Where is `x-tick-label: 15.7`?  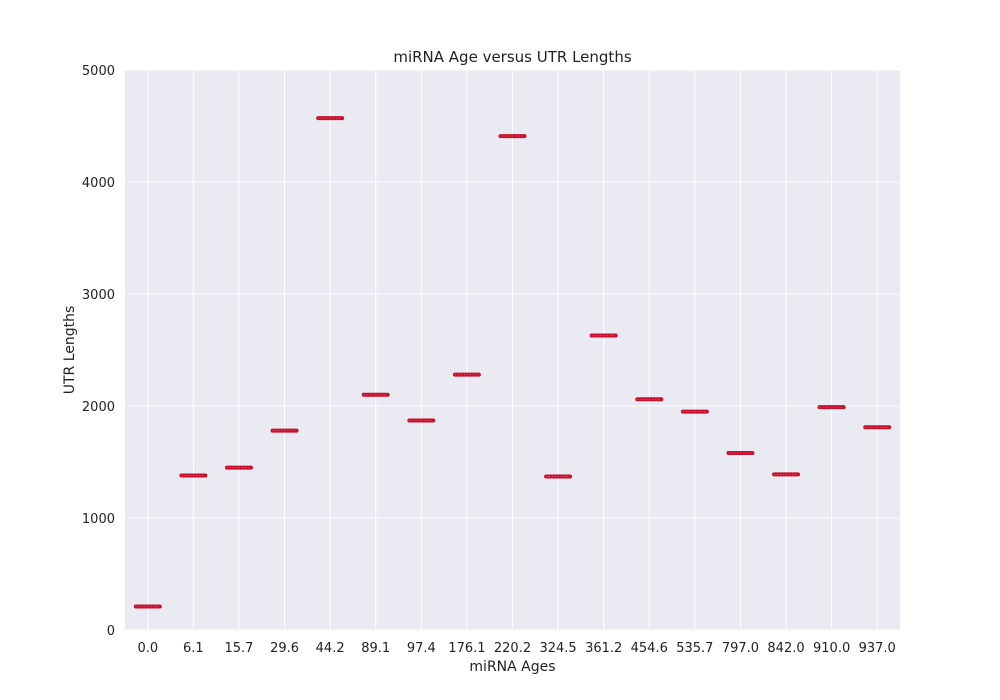
x-tick-label: 15.7 is located at coordinates (238, 648).